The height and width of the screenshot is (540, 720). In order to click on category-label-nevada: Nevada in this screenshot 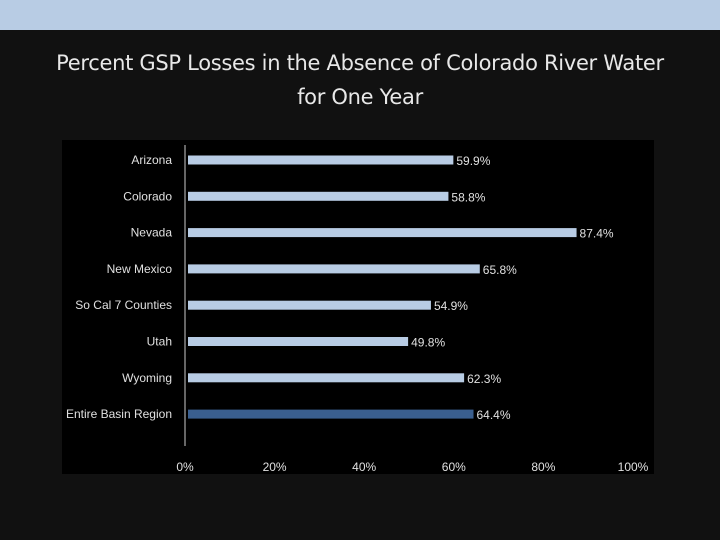, I will do `click(152, 233)`.